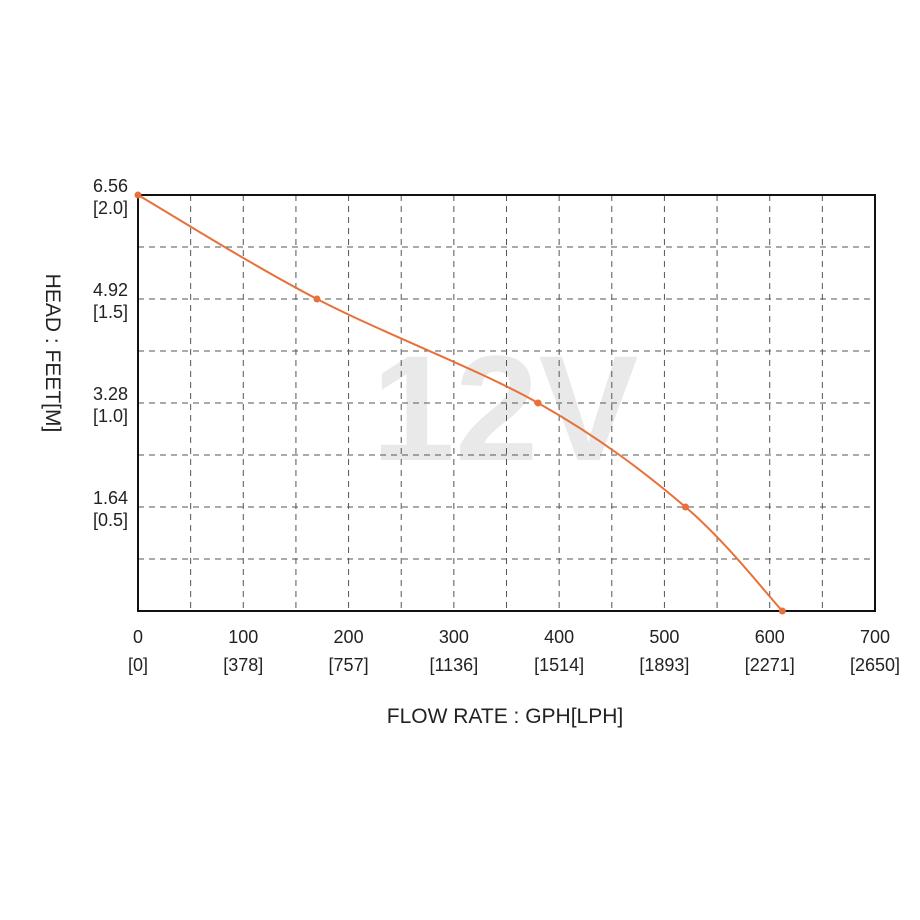 This screenshot has width=920, height=920. What do you see at coordinates (110, 394) in the screenshot?
I see `y-tick-label: 3.28` at bounding box center [110, 394].